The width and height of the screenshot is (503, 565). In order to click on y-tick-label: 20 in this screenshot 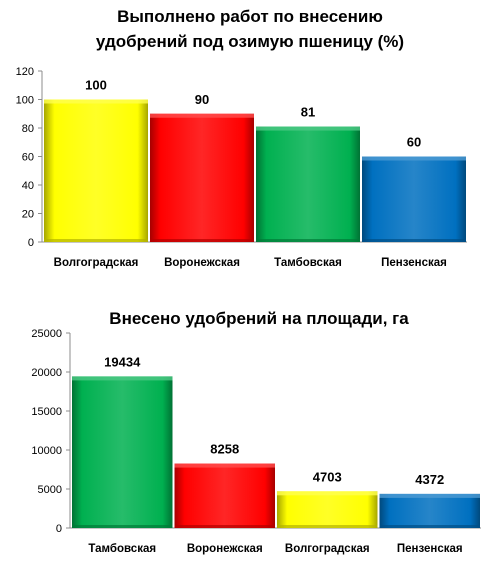, I will do `click(28, 215)`.